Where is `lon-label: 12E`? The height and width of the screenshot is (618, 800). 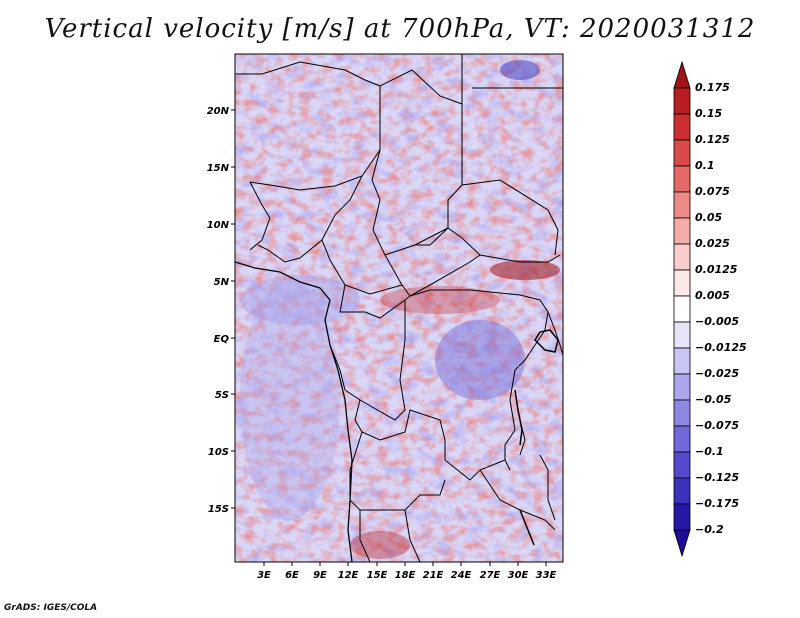
lon-label: 12E is located at coordinates (348, 575).